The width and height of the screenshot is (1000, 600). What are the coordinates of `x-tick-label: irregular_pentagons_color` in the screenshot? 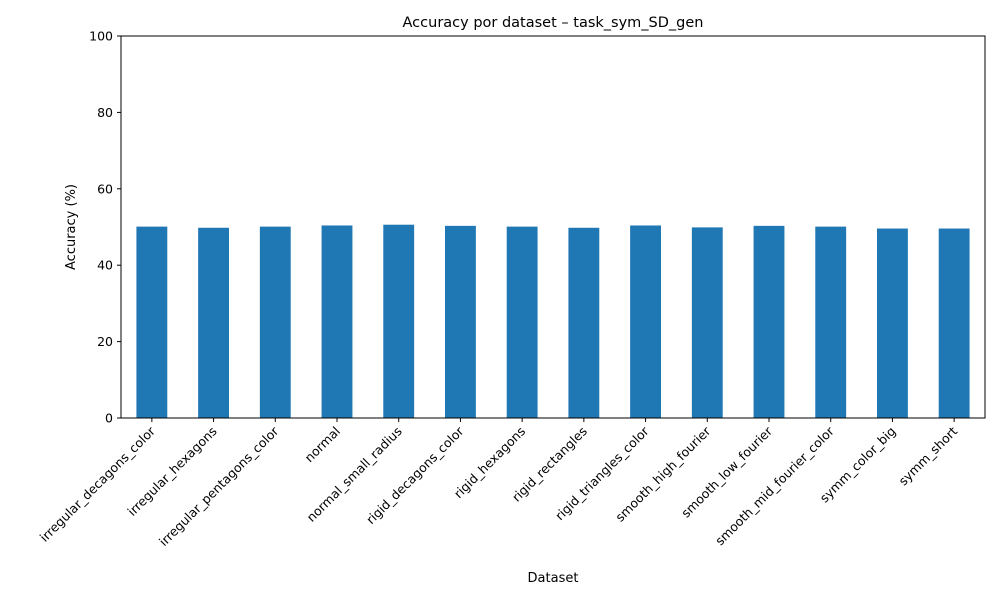 It's located at (219, 486).